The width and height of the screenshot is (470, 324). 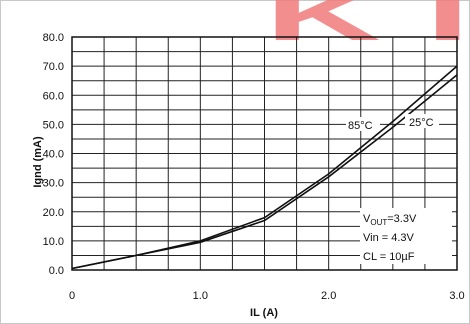 What do you see at coordinates (200, 296) in the screenshot?
I see `x-tick-label: 1.0` at bounding box center [200, 296].